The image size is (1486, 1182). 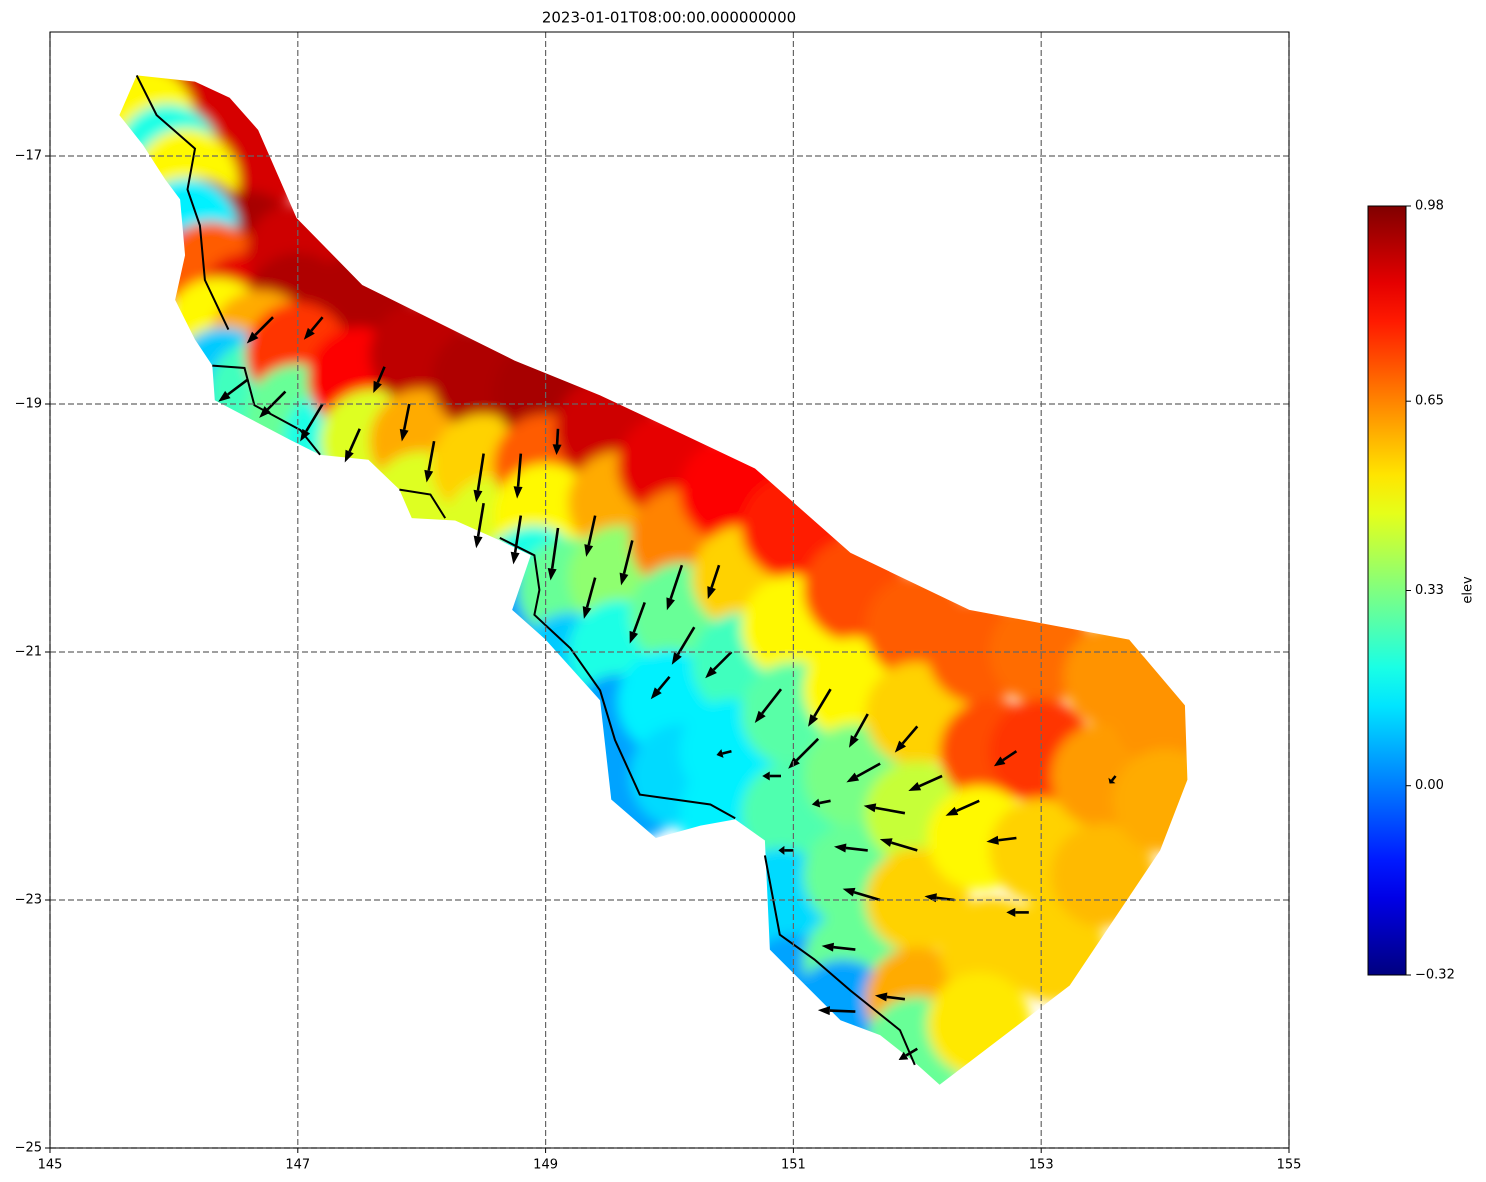 I want to click on colorbar-tick-label: 0.98, so click(x=1429, y=206).